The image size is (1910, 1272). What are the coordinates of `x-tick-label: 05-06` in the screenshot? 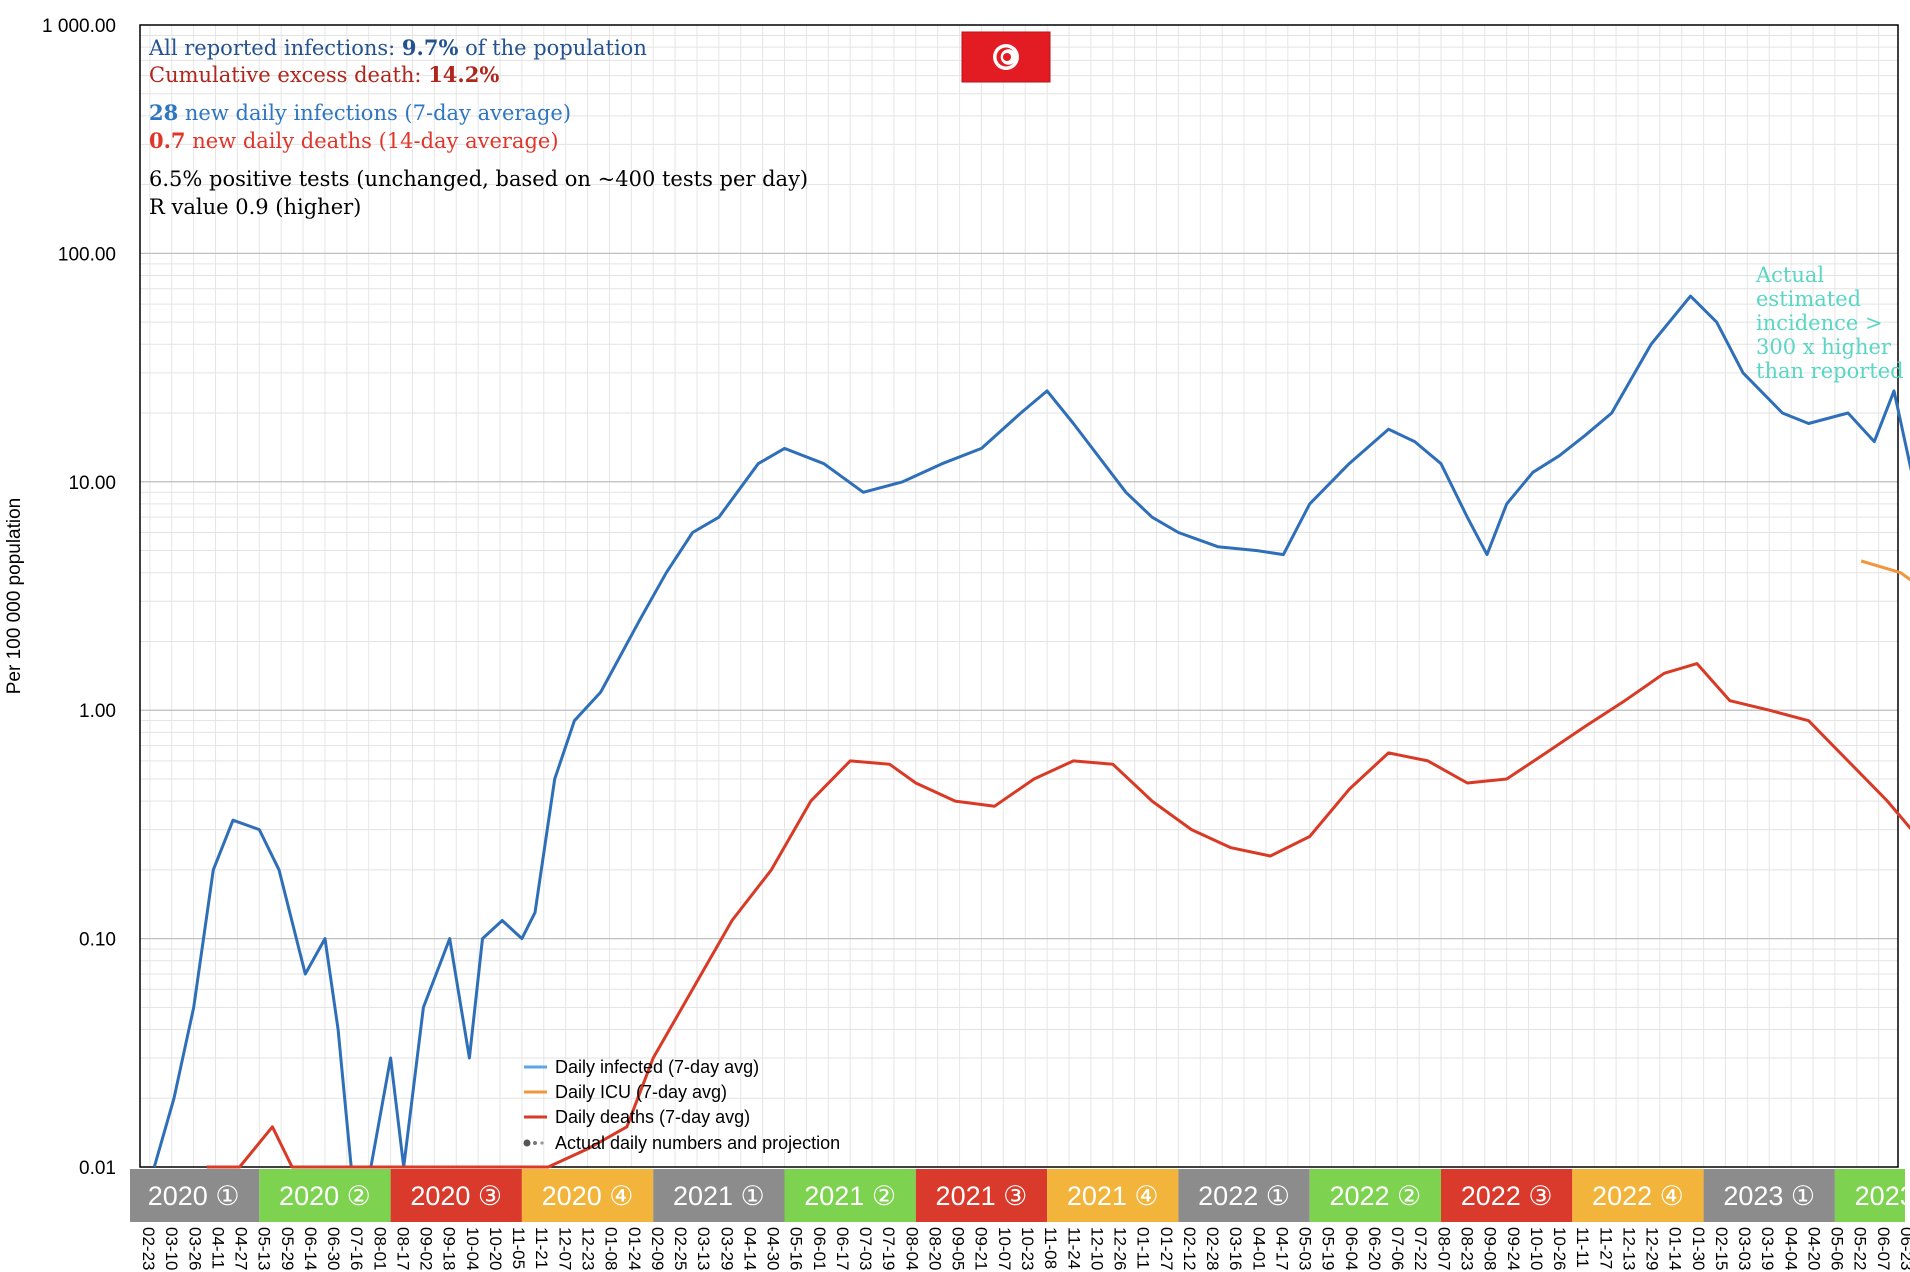 It's located at (1837, 1248).